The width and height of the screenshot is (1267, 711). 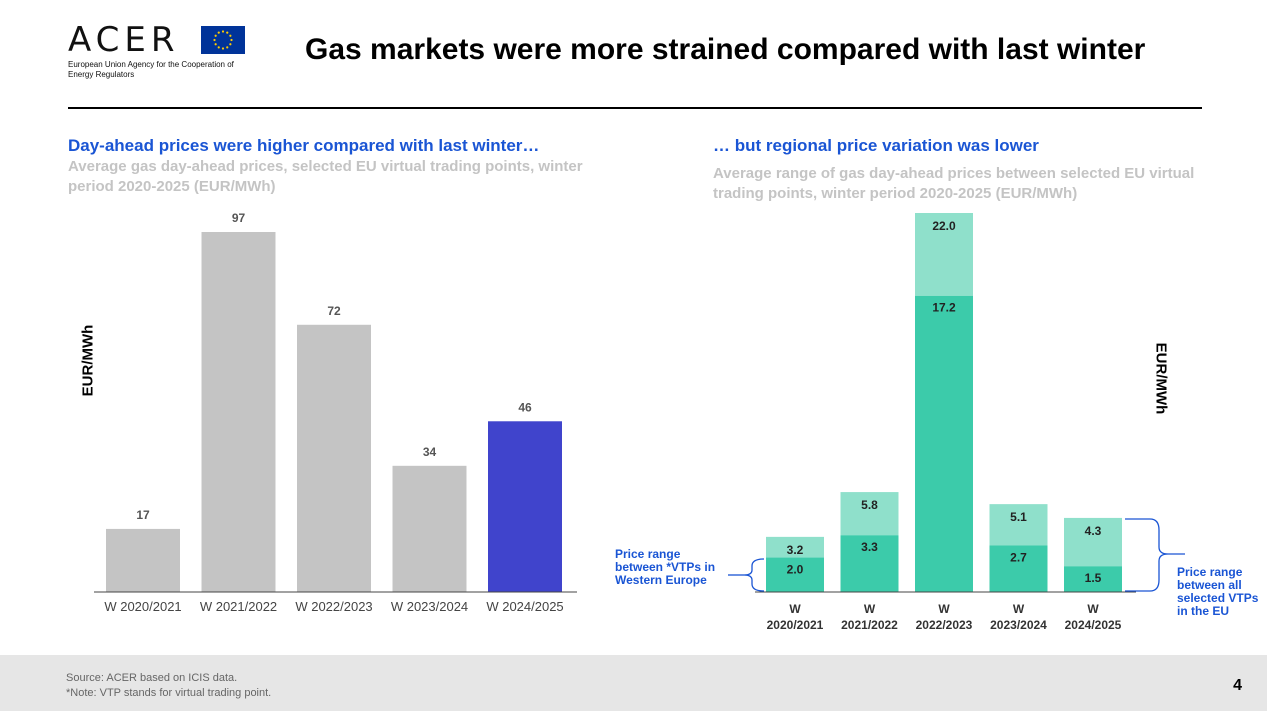 What do you see at coordinates (944, 226) in the screenshot?
I see `data-label: 22.0` at bounding box center [944, 226].